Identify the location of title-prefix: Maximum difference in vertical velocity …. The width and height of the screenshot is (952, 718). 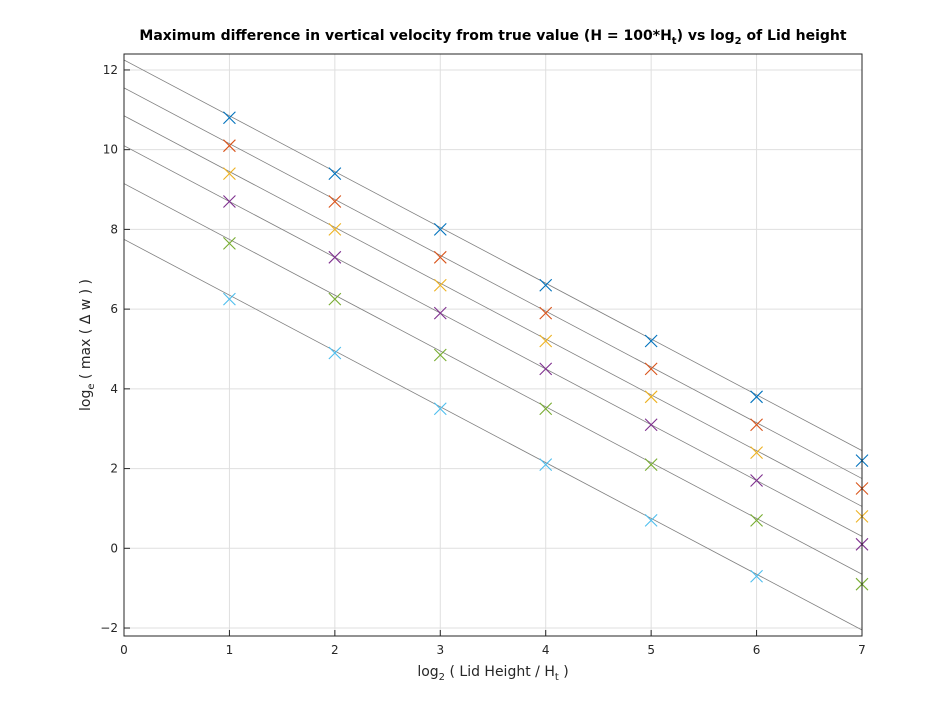
(405, 36).